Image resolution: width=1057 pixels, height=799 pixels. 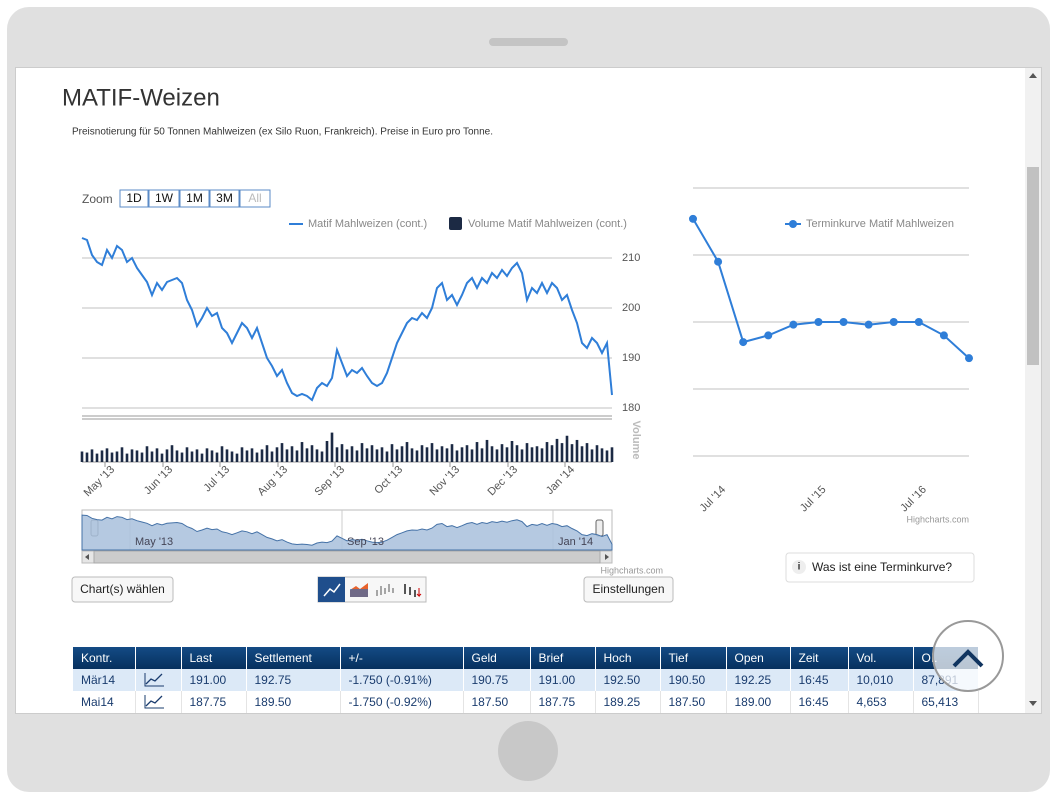 I want to click on y-tick-label: 210, so click(x=631, y=258).